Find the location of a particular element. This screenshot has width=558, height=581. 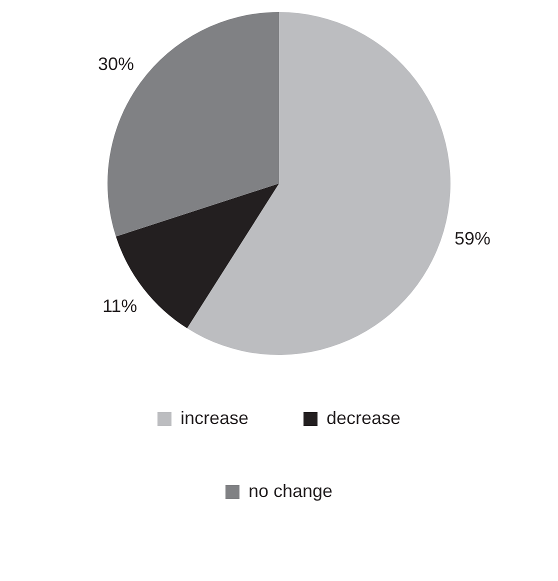

data-label: 11% is located at coordinates (120, 306).